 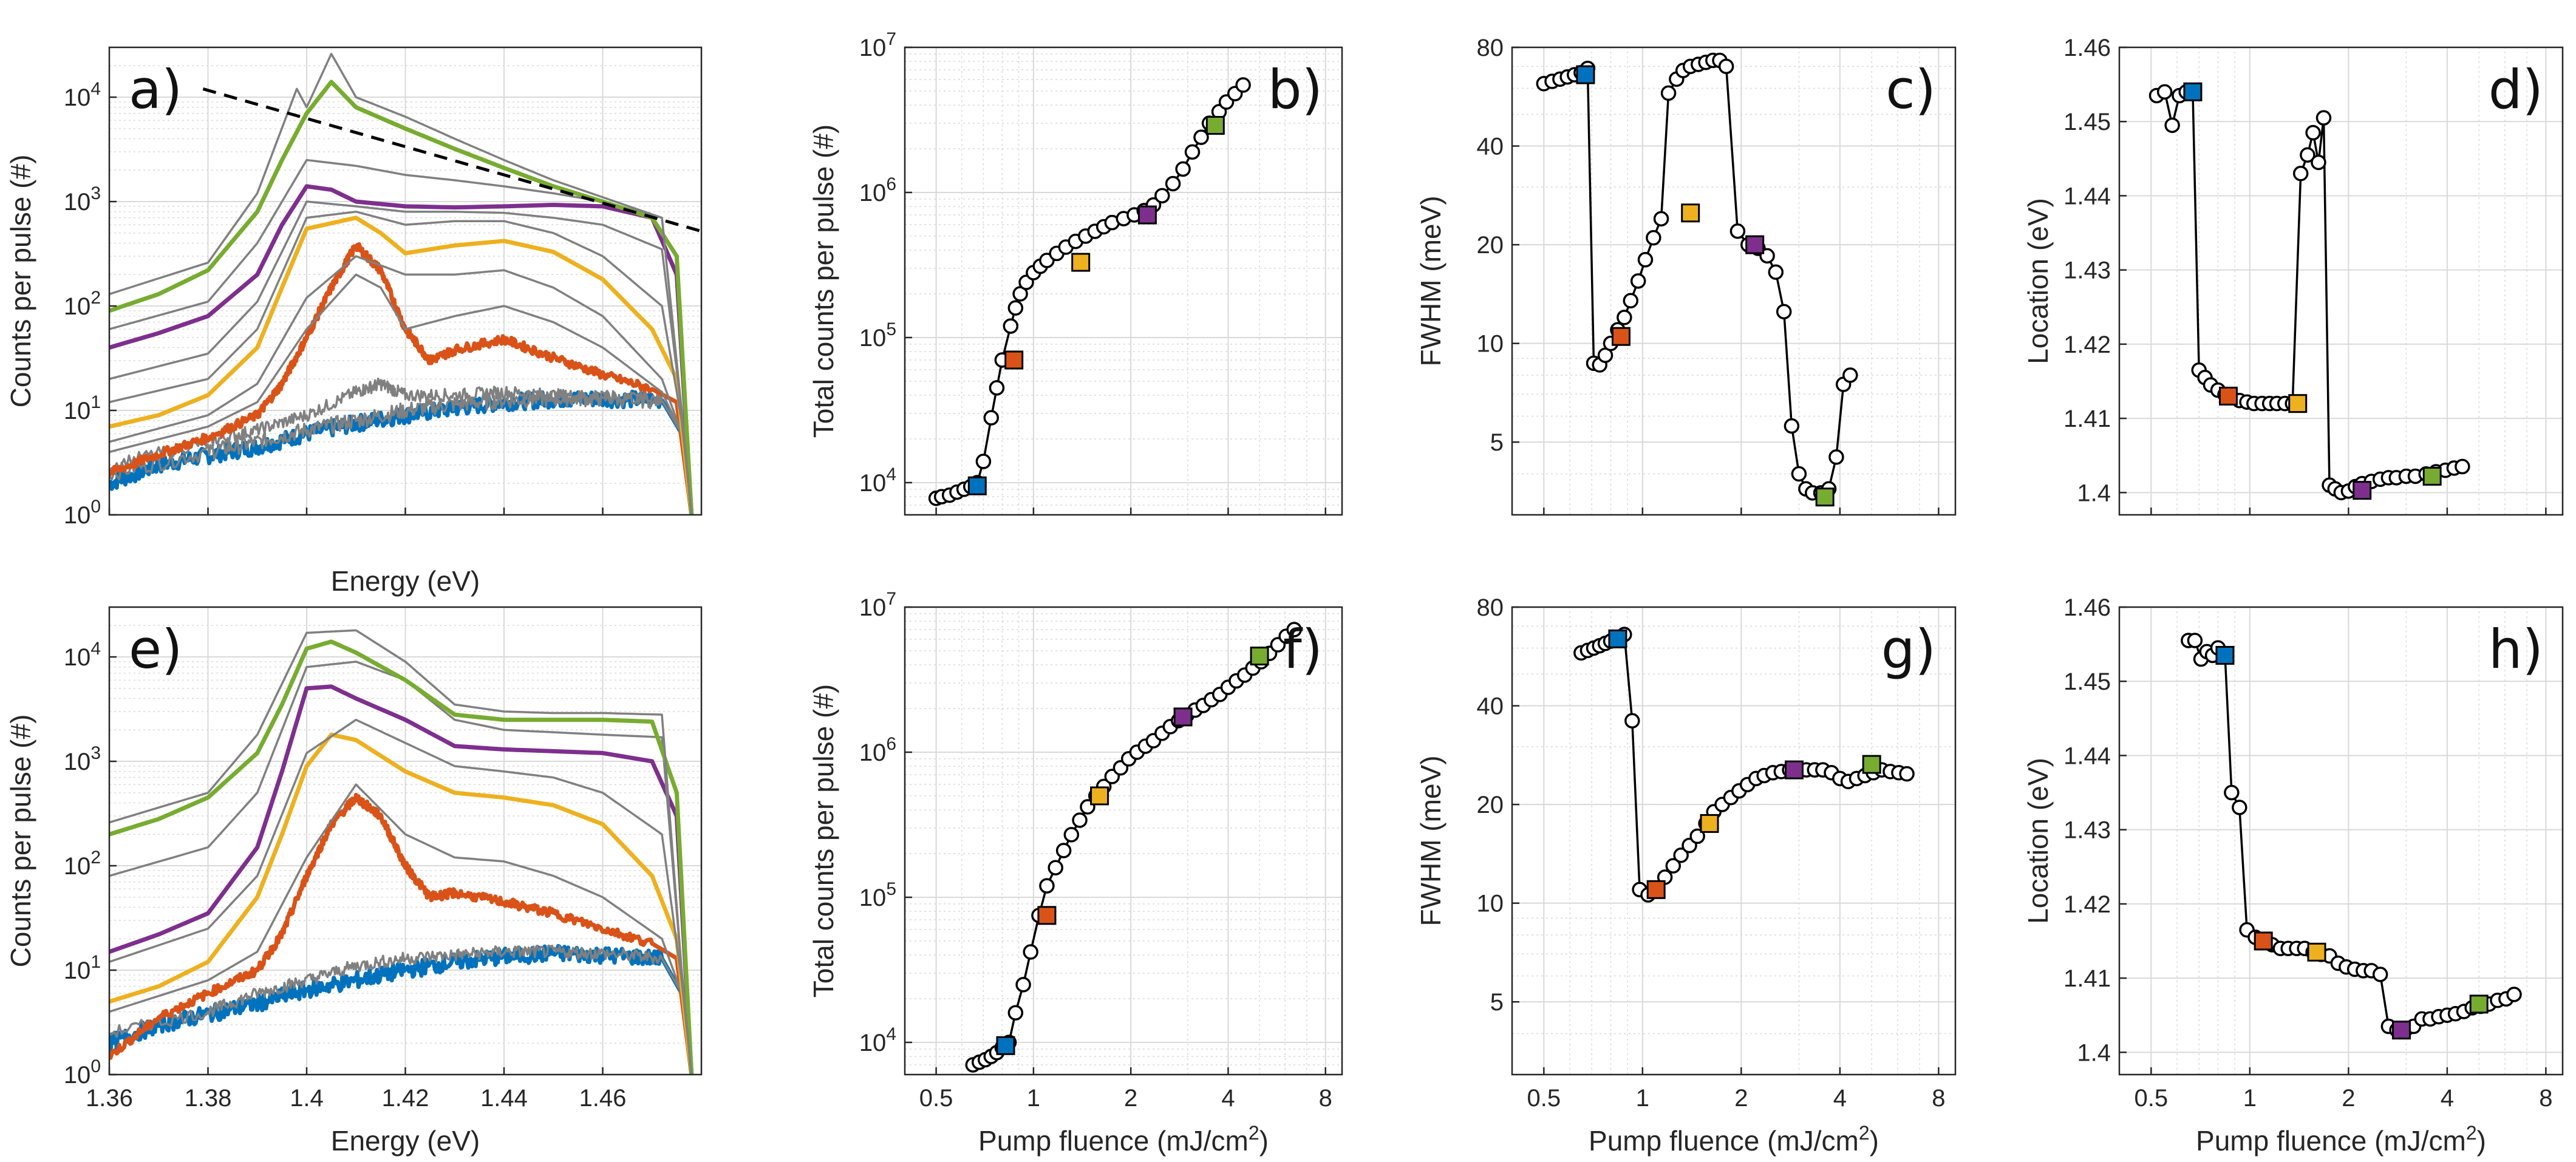 I want to click on panel-label: d), so click(x=2516, y=89).